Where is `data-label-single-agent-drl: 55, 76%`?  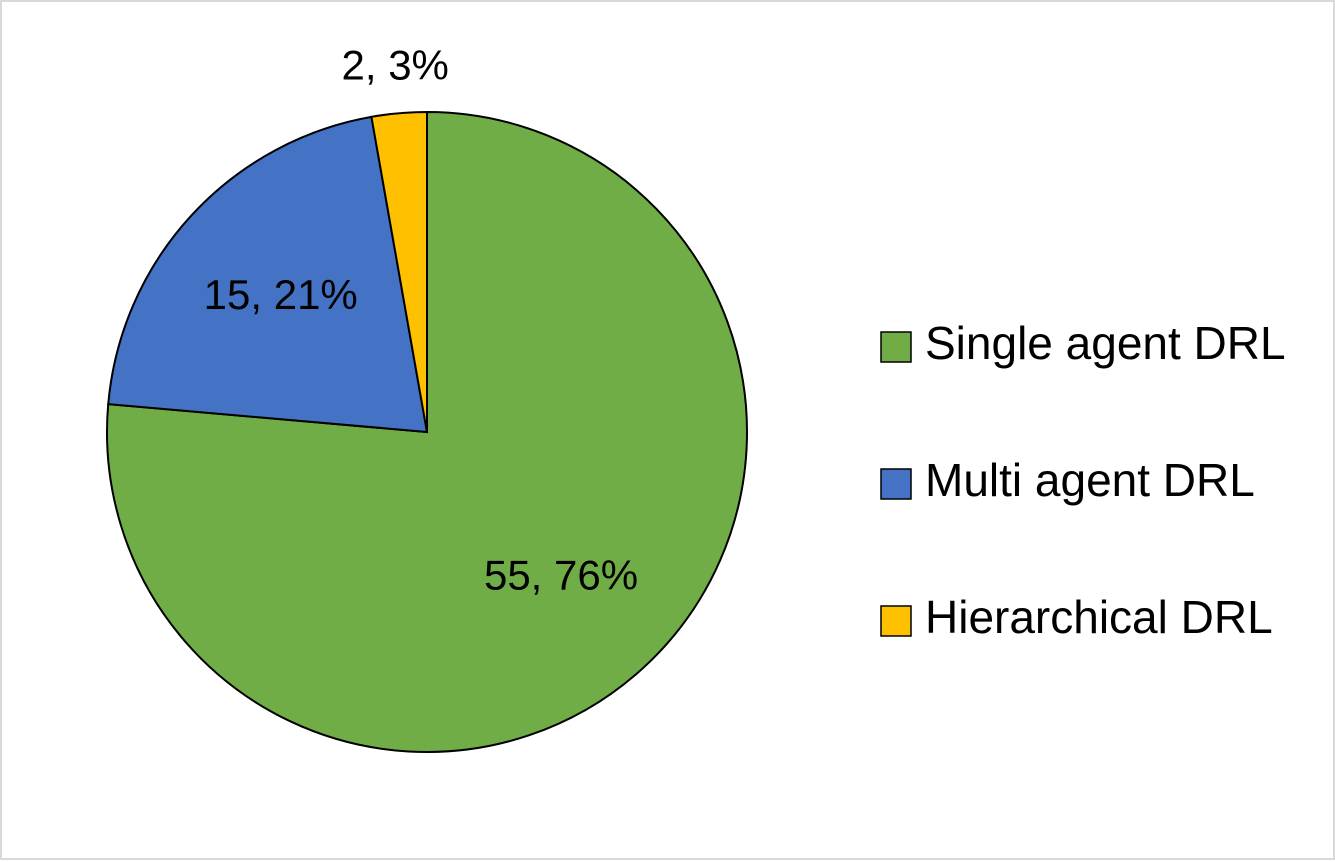 data-label-single-agent-drl: 55, 76% is located at coordinates (561, 574).